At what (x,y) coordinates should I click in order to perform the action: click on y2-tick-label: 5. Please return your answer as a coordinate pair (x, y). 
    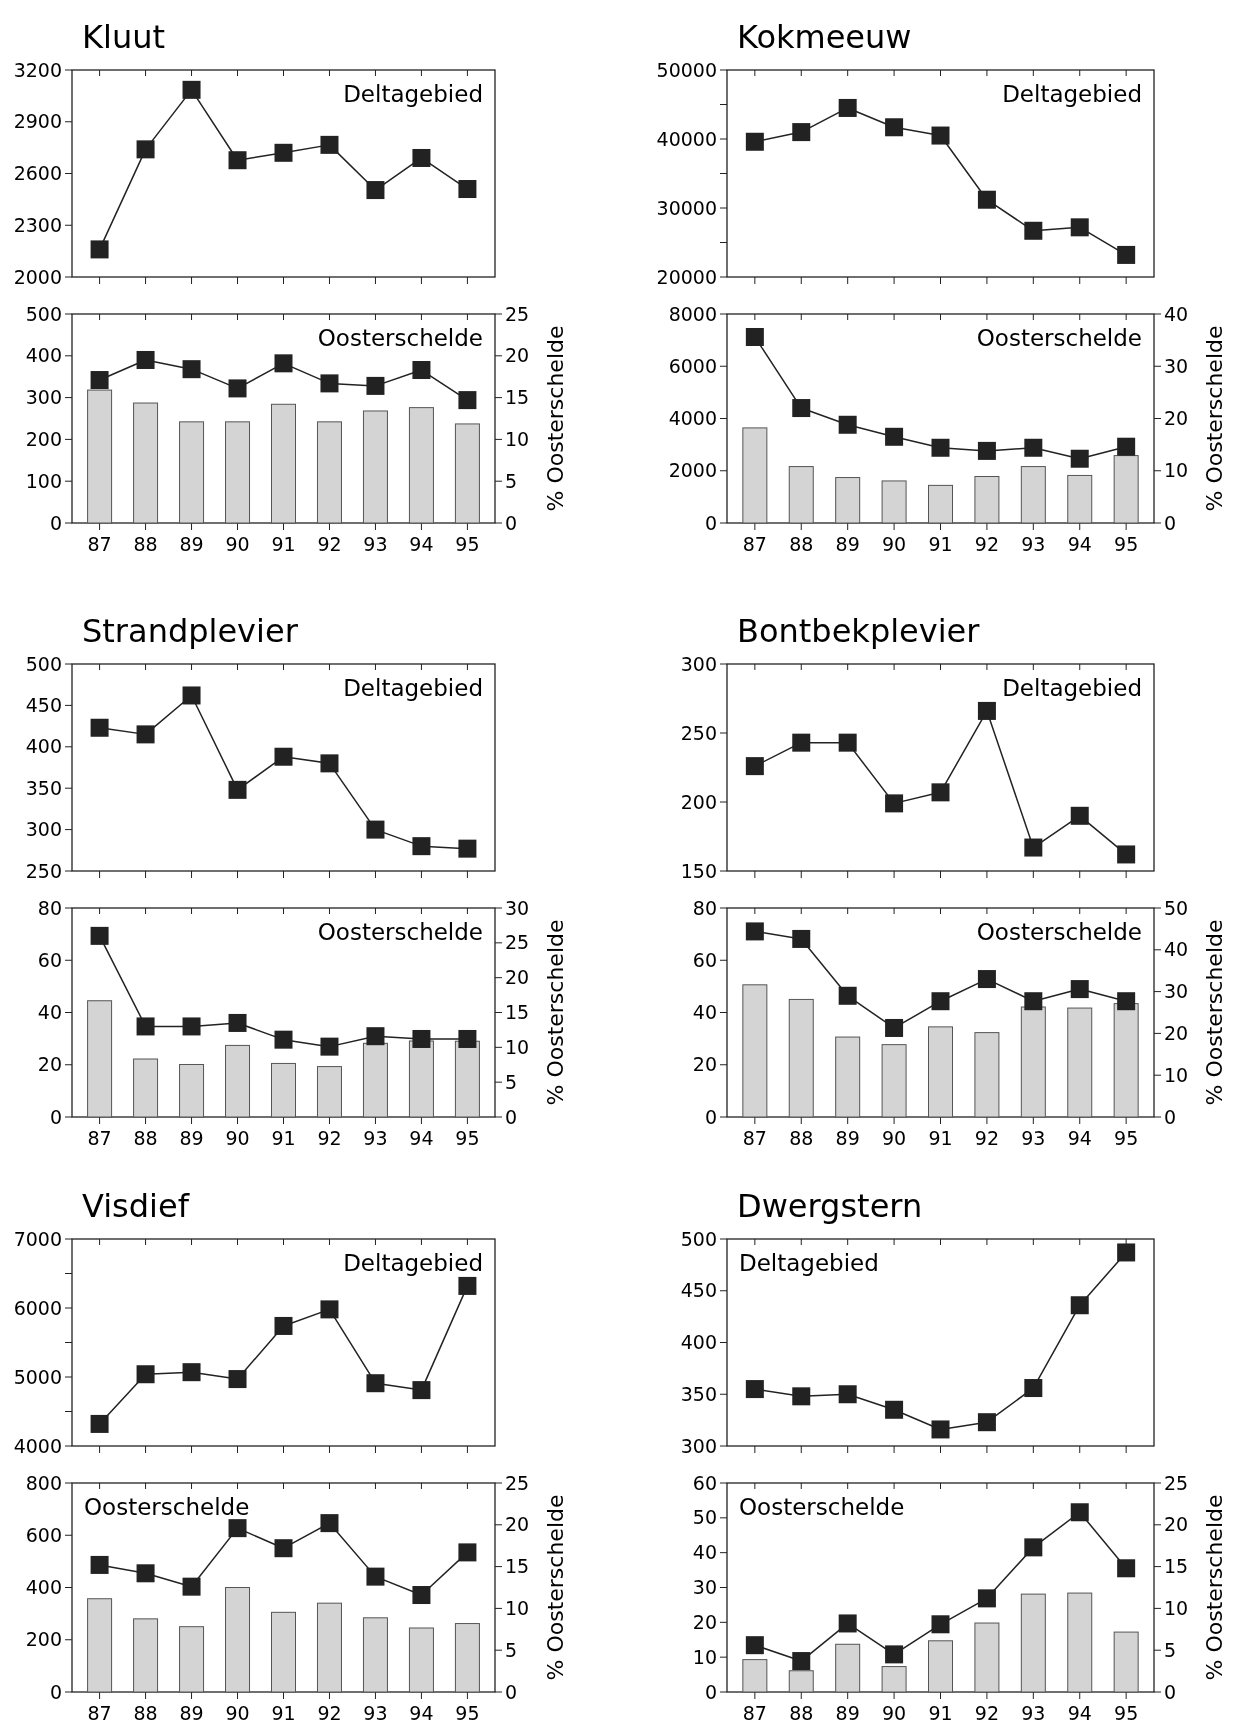
    Looking at the image, I should click on (511, 1649).